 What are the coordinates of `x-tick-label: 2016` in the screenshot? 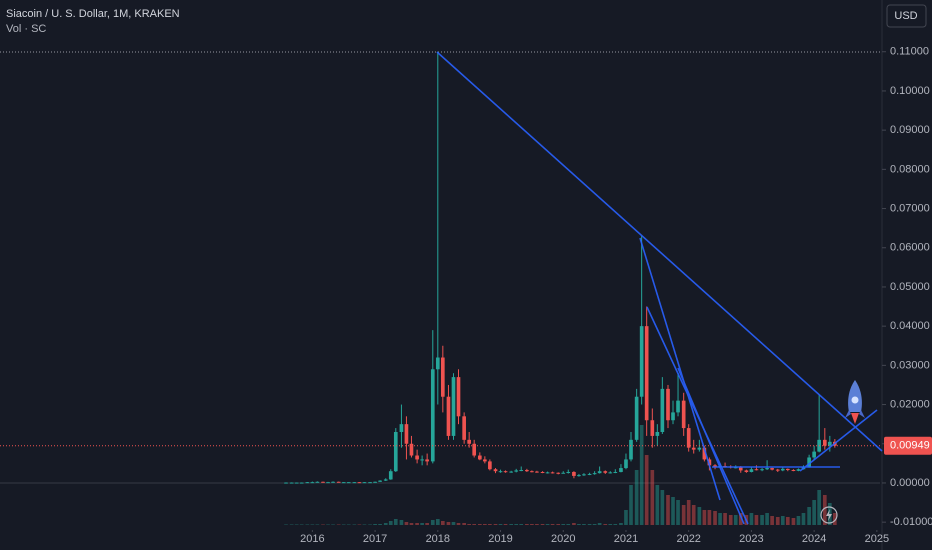 It's located at (312, 539).